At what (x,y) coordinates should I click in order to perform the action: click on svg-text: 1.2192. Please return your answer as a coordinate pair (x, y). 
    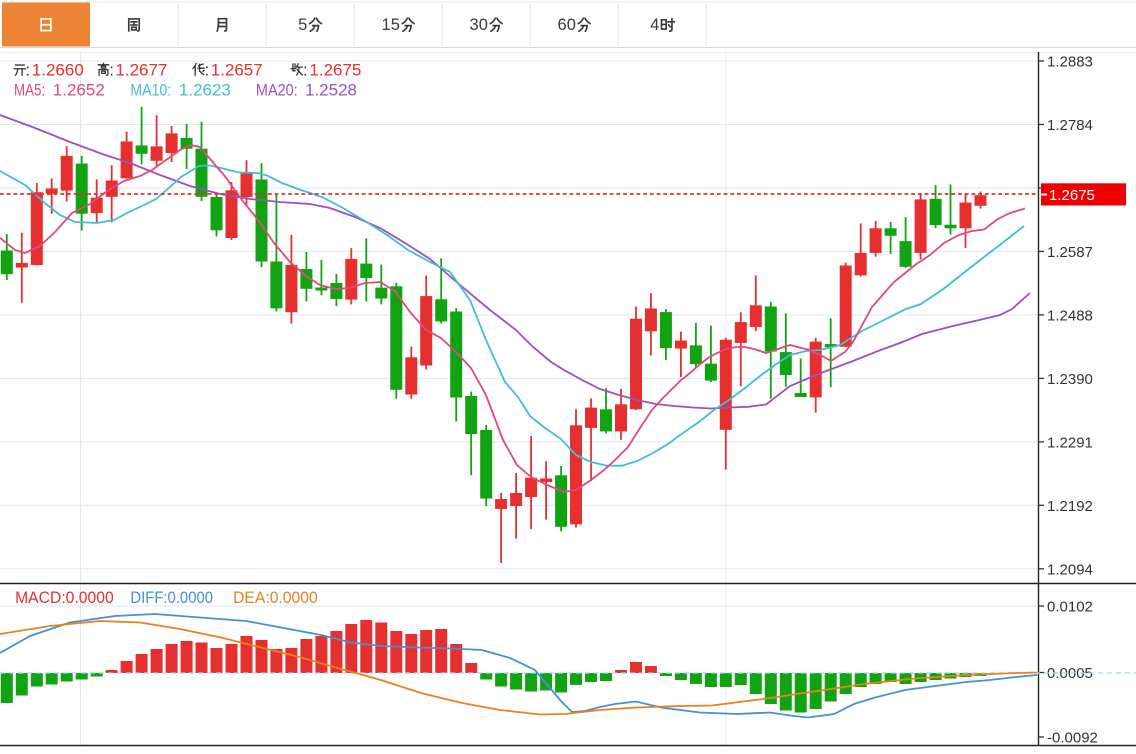
    Looking at the image, I should click on (1070, 506).